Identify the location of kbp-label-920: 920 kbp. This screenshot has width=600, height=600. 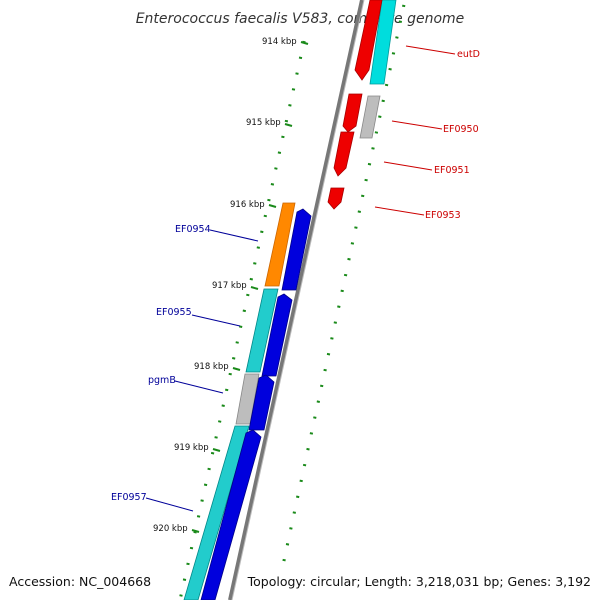
(170, 529).